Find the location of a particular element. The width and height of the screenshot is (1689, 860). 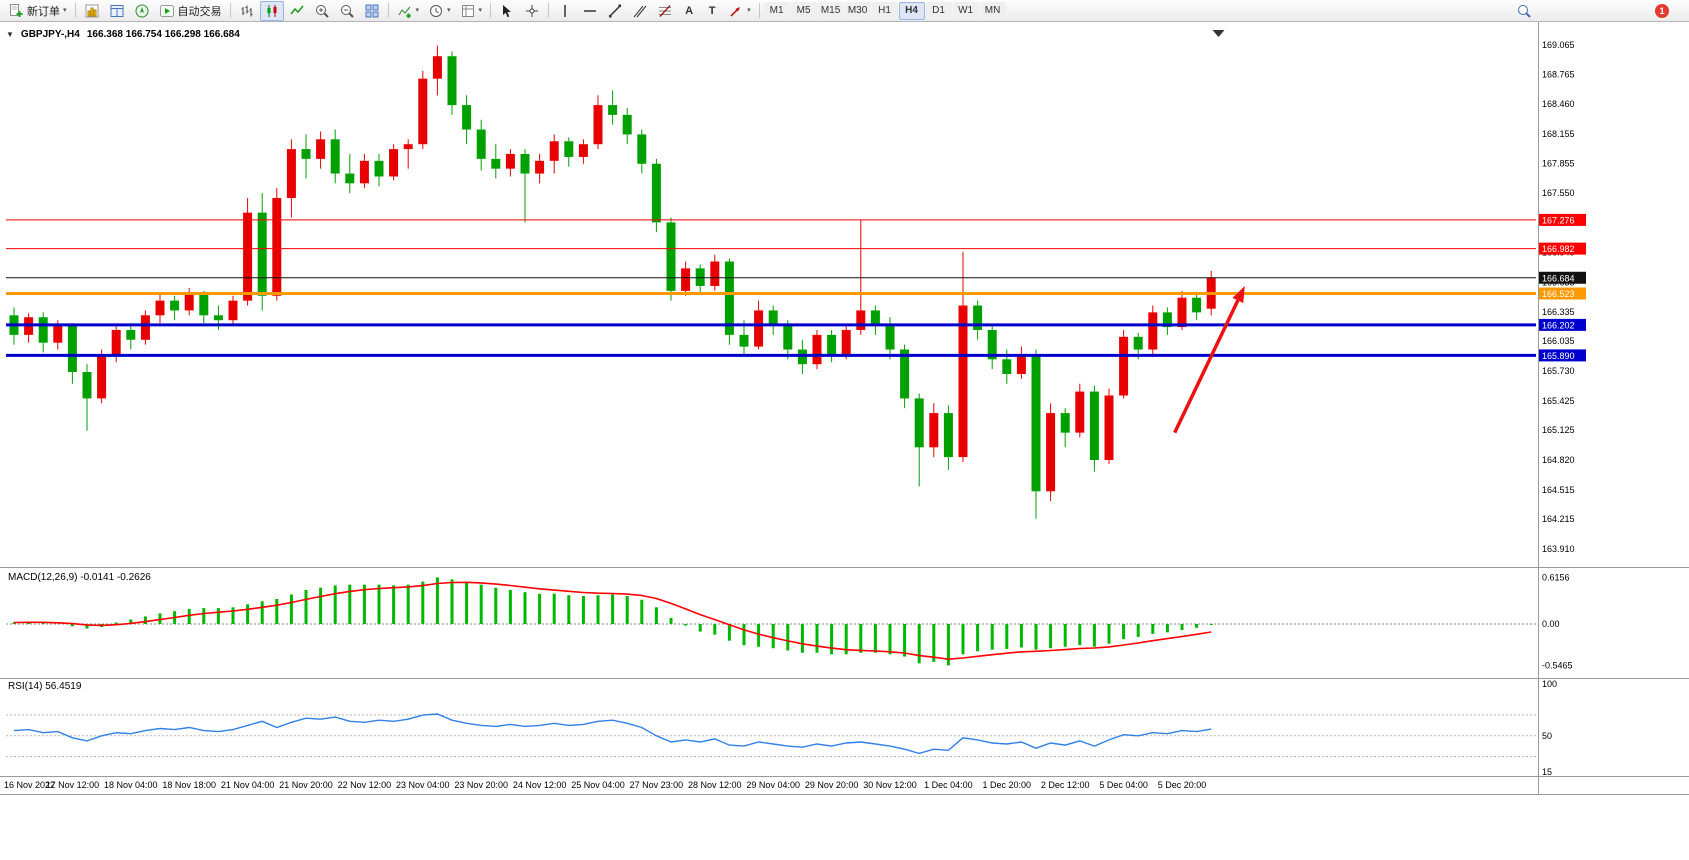

text-tool-button: A is located at coordinates (689, 11).